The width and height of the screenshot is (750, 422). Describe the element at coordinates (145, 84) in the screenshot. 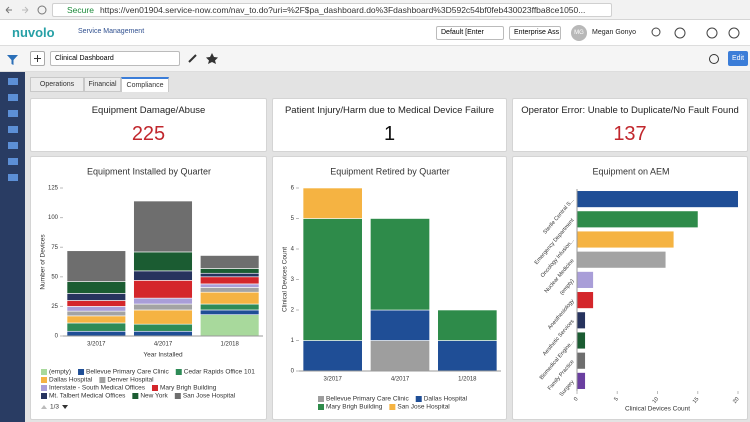

I see `tab-active: Compliance` at that location.